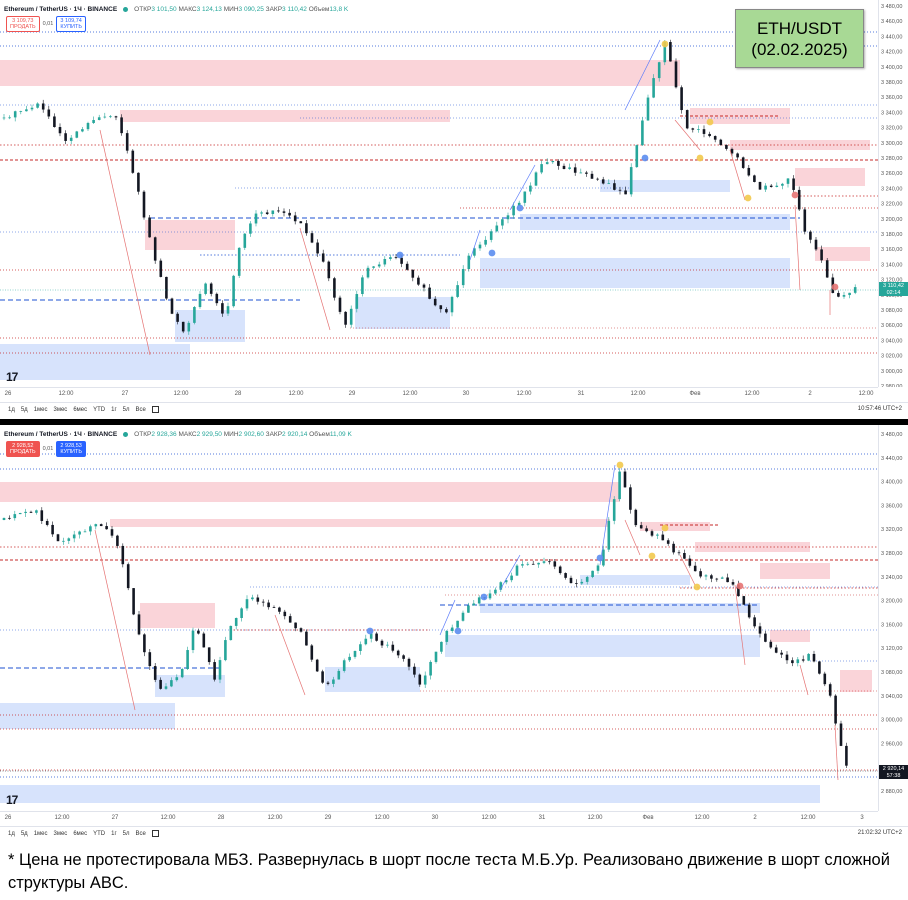  I want to click on price-tick-label: 3 120,00, so click(891, 281).